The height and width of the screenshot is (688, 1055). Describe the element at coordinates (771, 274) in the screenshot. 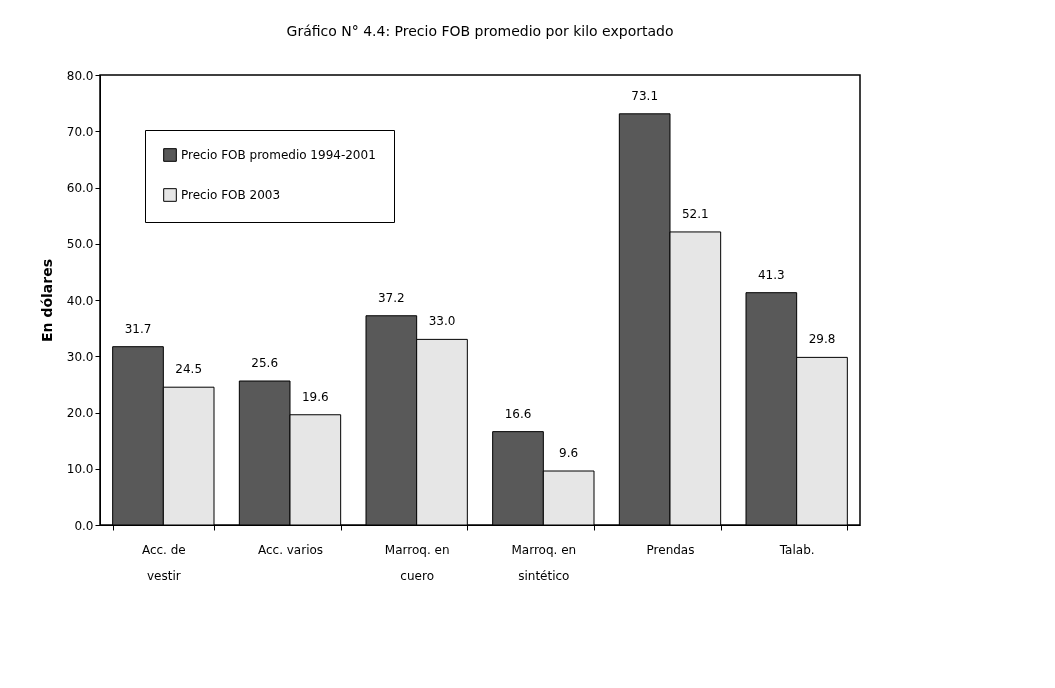

I see `data-label: 41.3` at that location.